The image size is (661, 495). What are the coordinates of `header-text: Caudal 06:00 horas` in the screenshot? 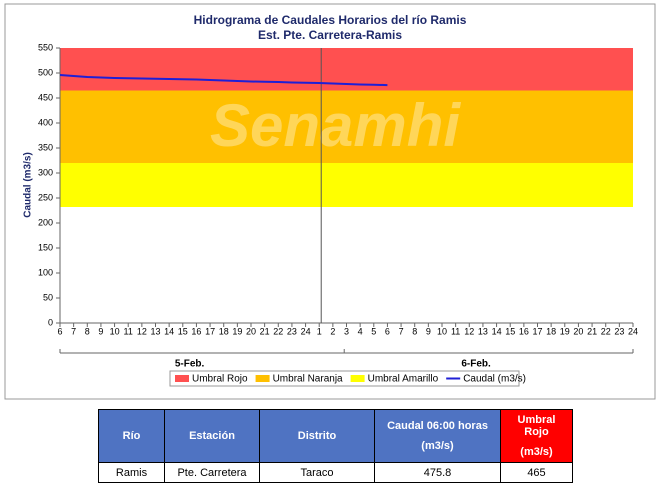 It's located at (437, 426).